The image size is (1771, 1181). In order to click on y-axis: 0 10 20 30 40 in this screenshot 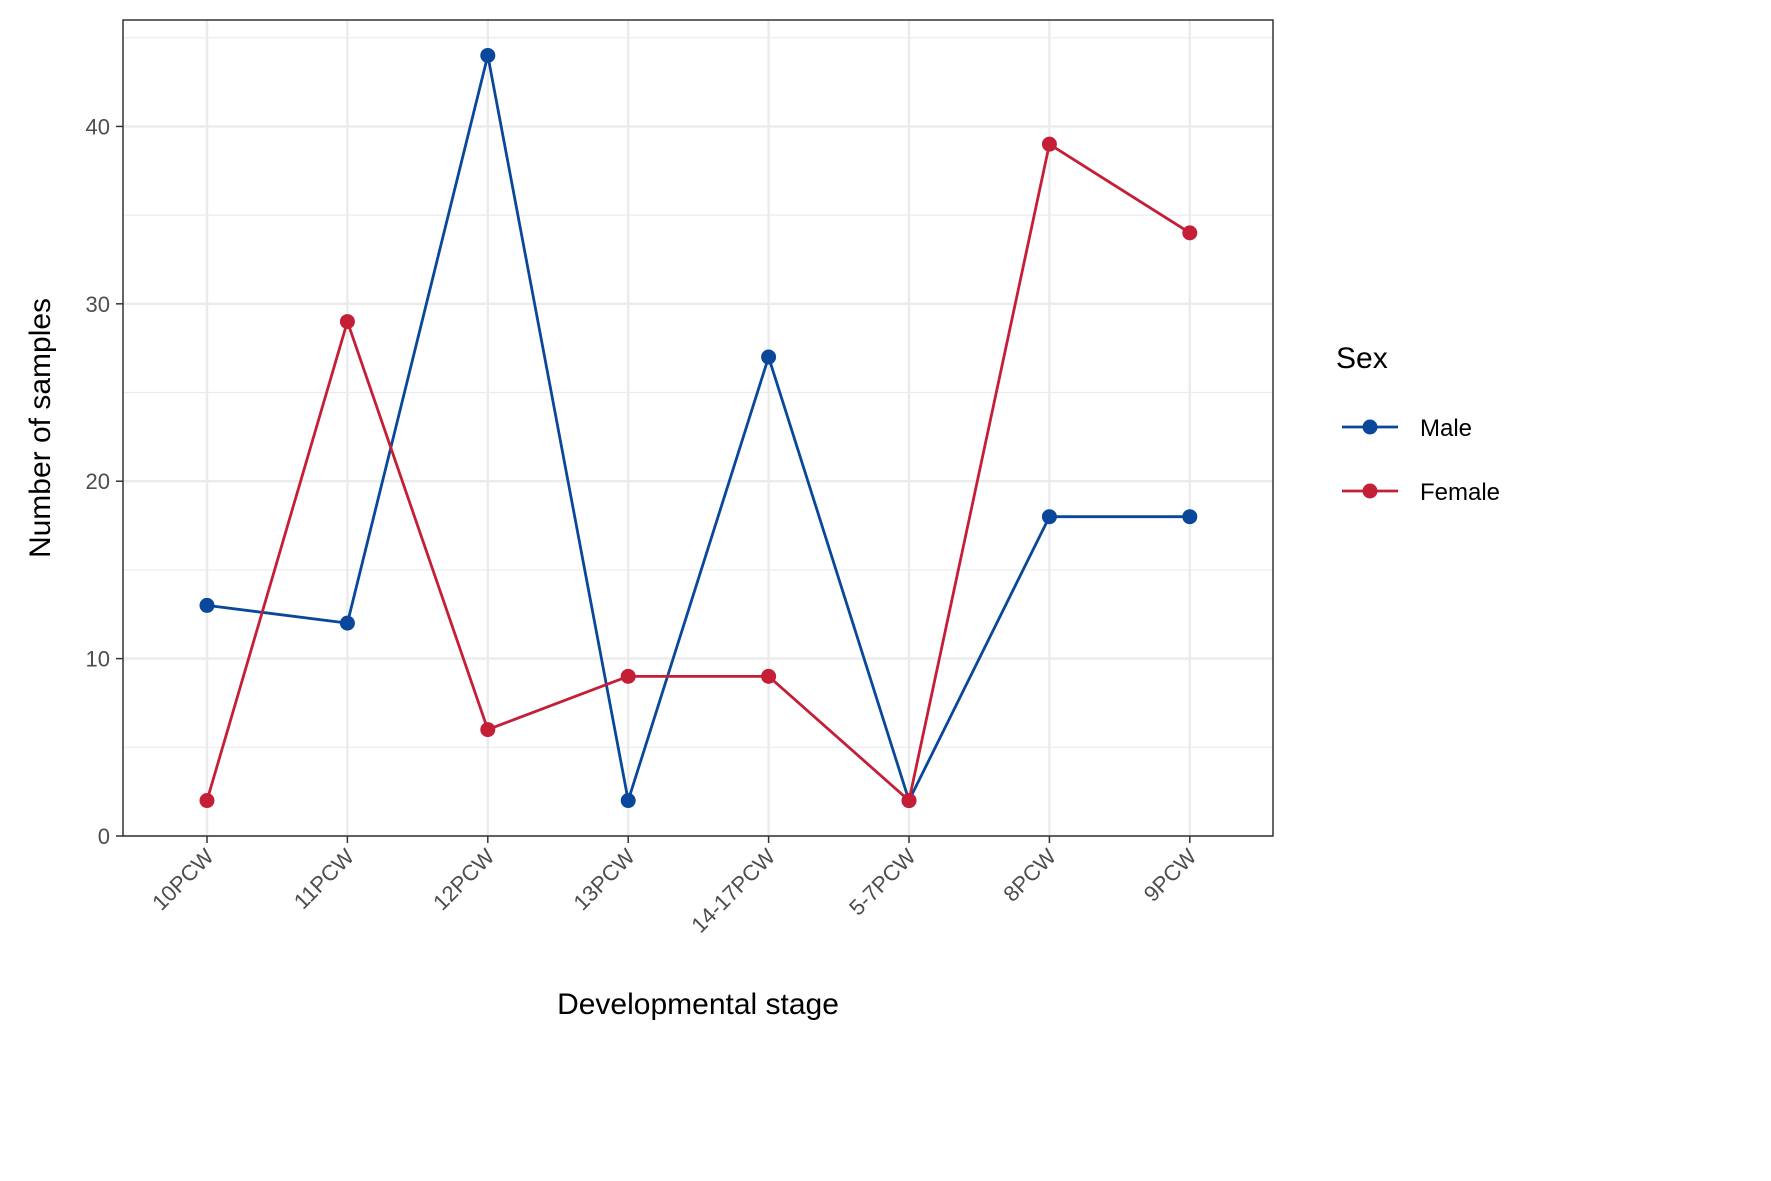, I will do `click(104, 481)`.